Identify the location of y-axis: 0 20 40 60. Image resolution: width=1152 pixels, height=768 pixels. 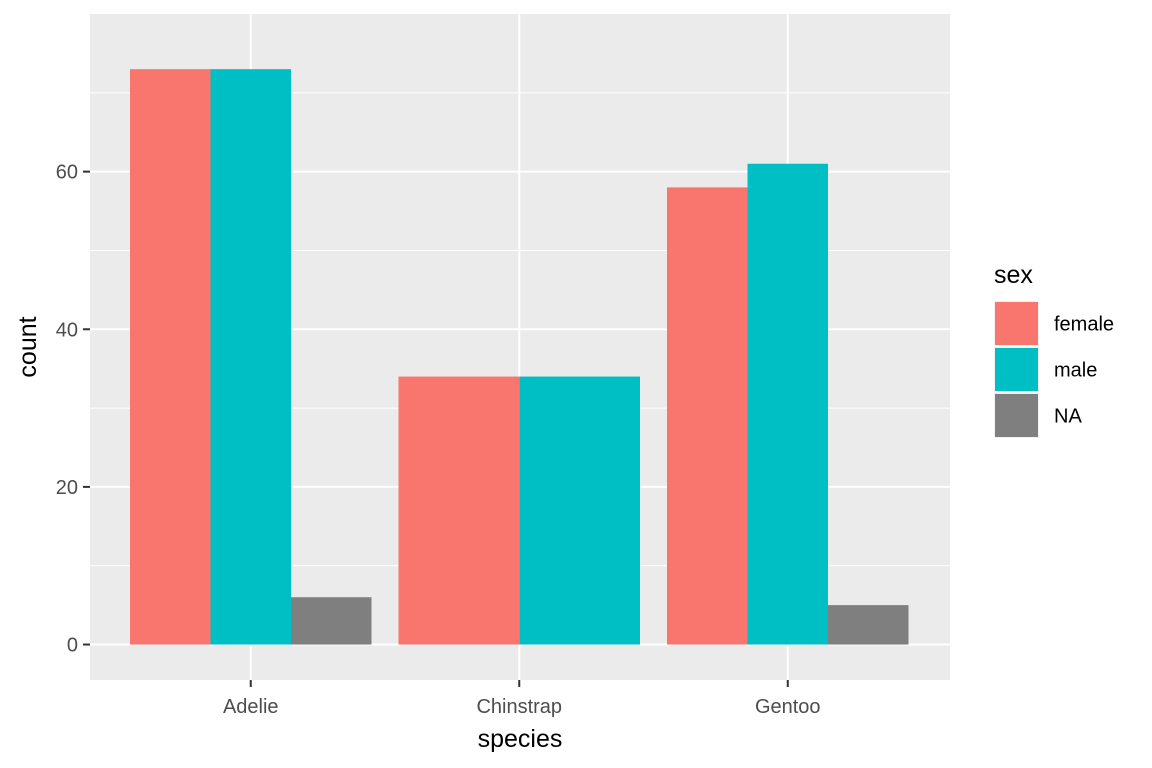
(73, 409).